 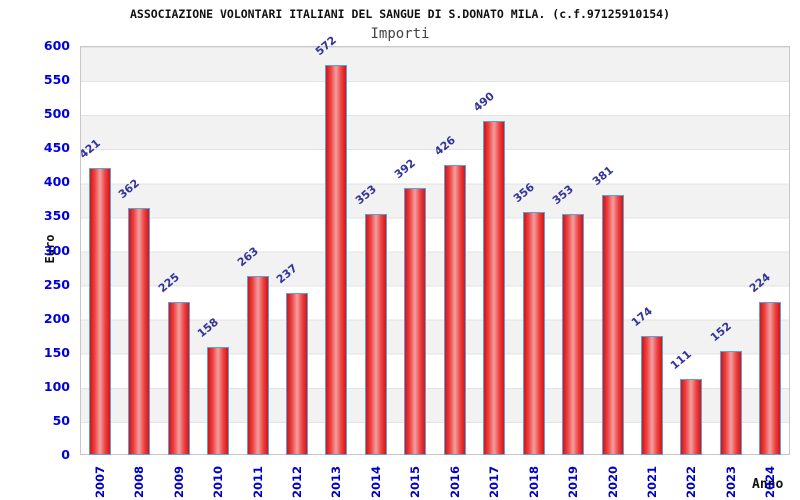 I want to click on x-category-label: 2020, so click(x=612, y=482).